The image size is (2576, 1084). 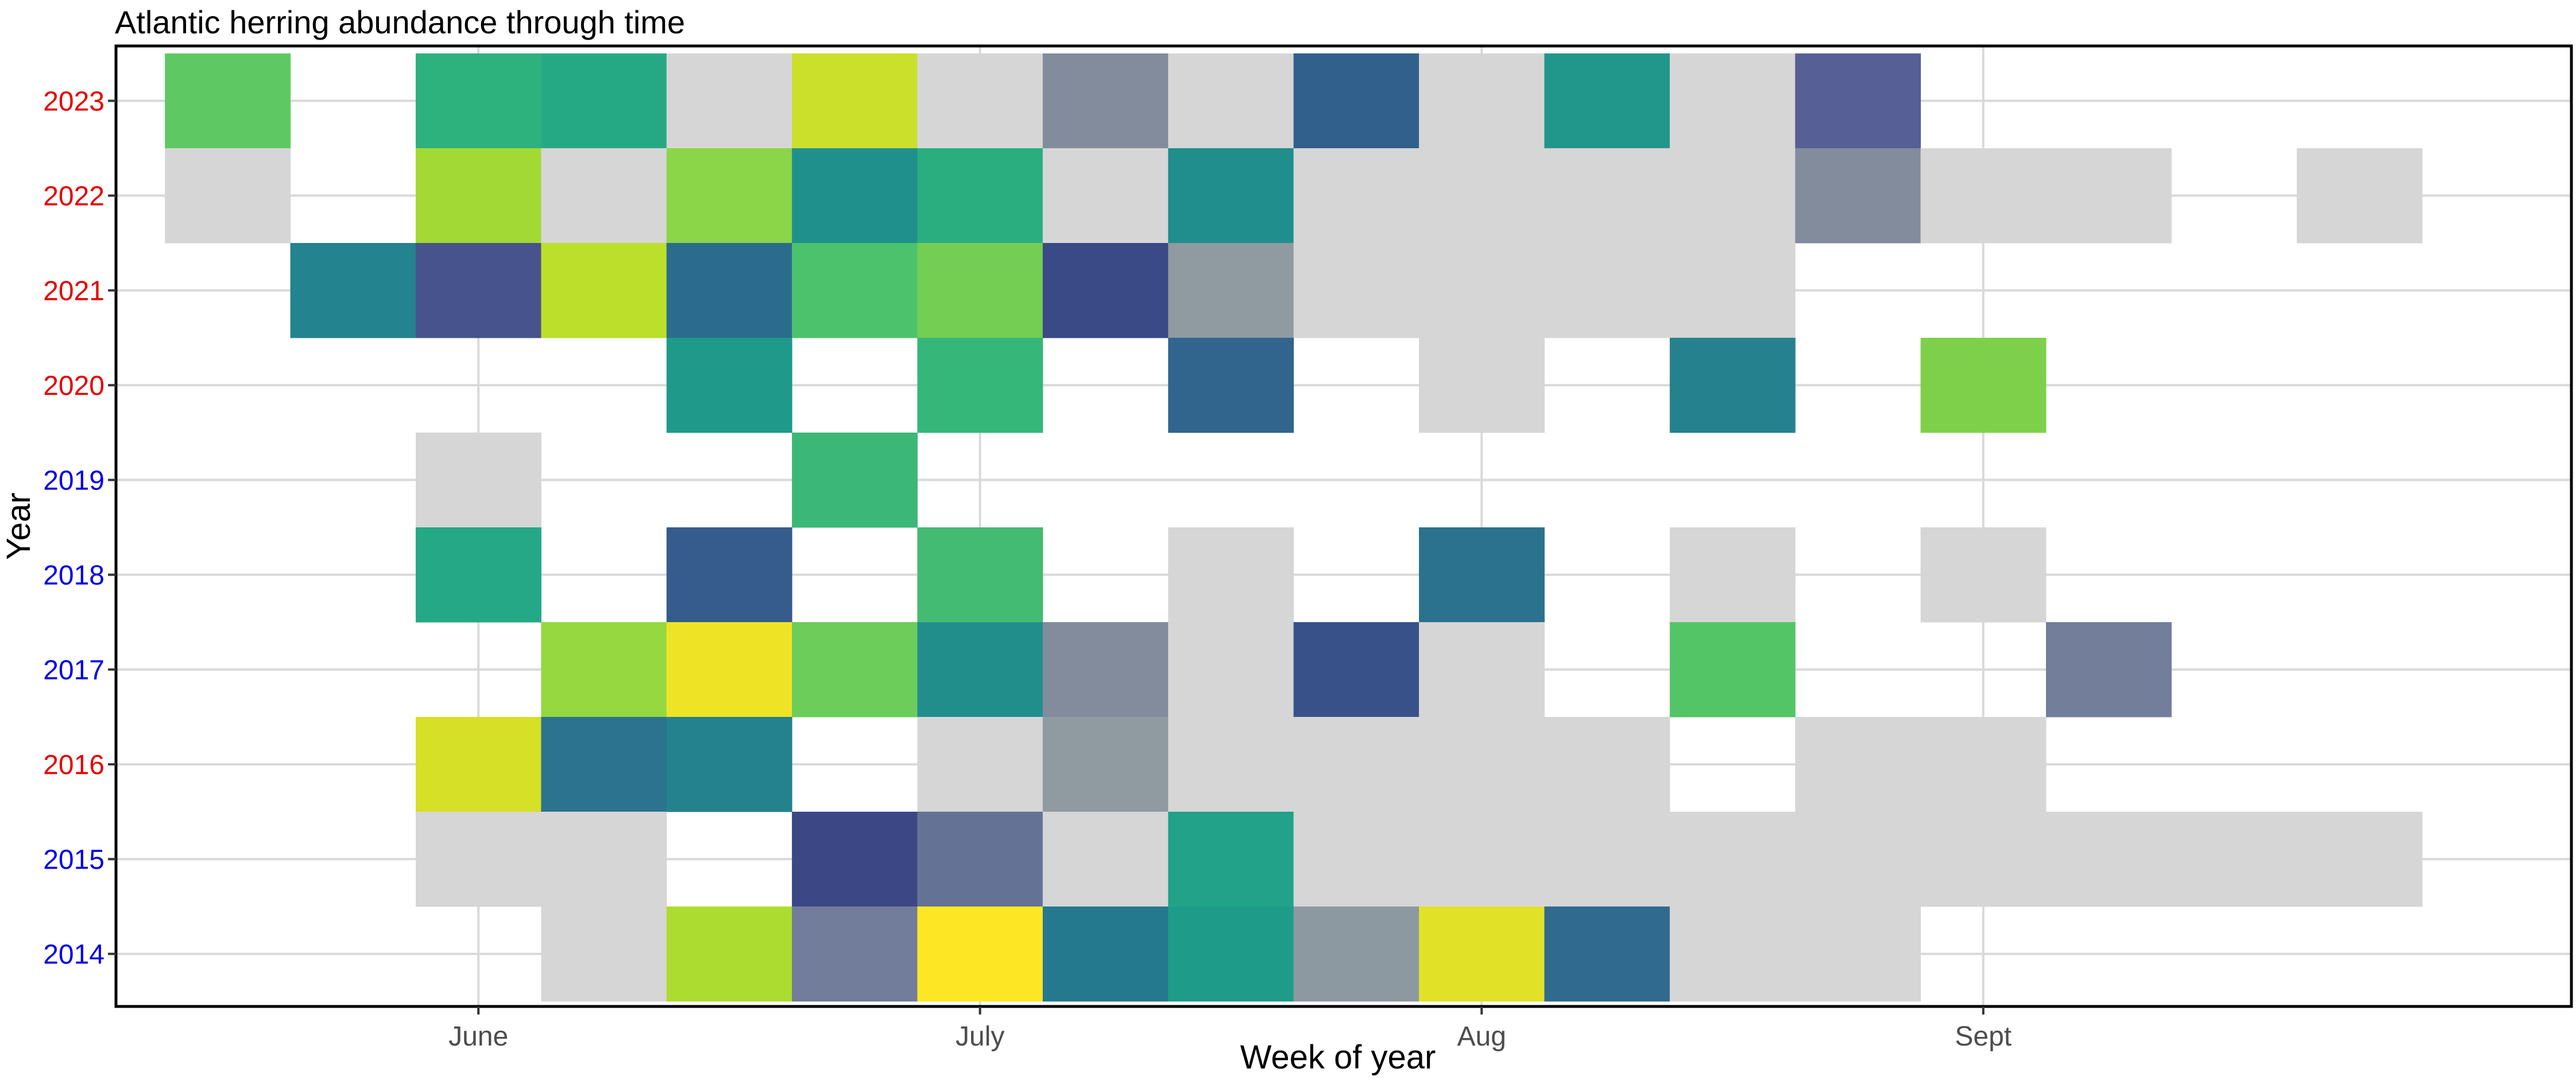 What do you see at coordinates (74, 955) in the screenshot?
I see `y-tick-label-2014: 2014` at bounding box center [74, 955].